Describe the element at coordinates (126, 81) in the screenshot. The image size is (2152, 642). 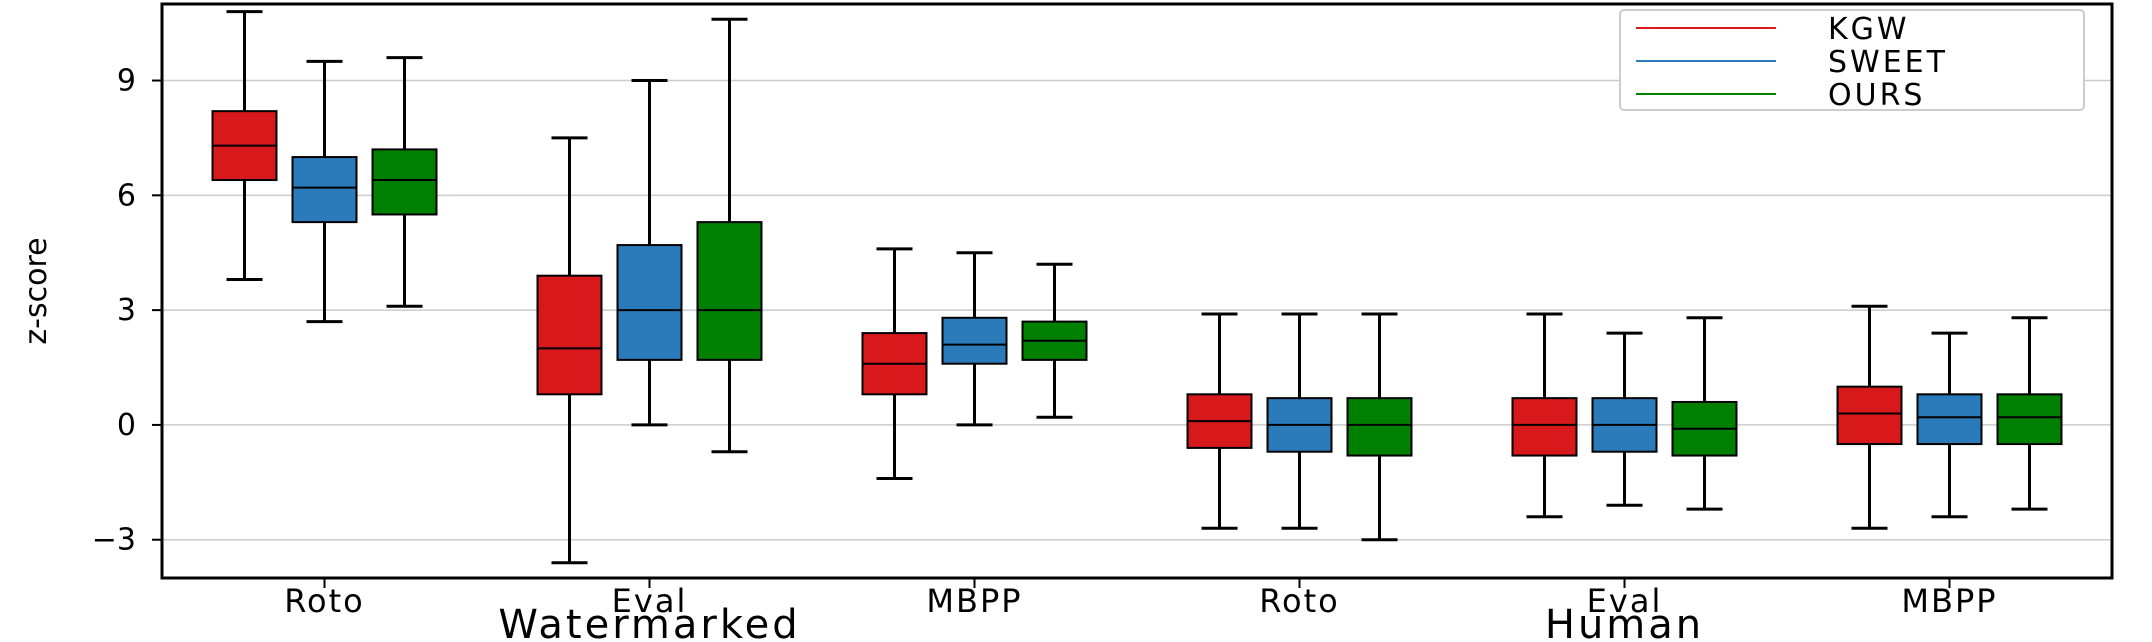
I see `y-tick-label: 9` at that location.